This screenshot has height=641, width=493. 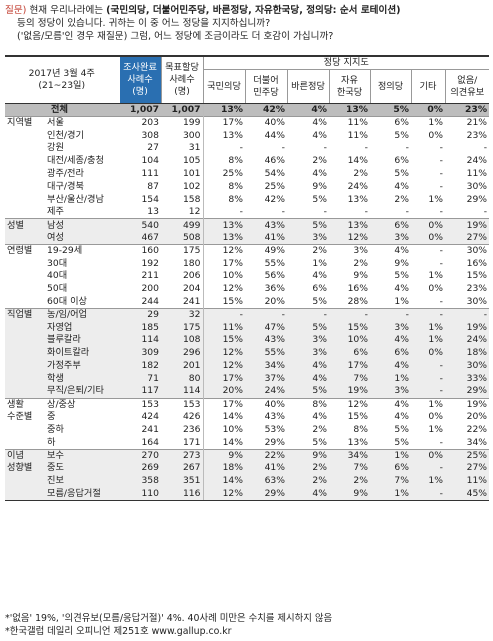 What do you see at coordinates (150, 135) in the screenshot?
I see `sample-count: 308` at bounding box center [150, 135].